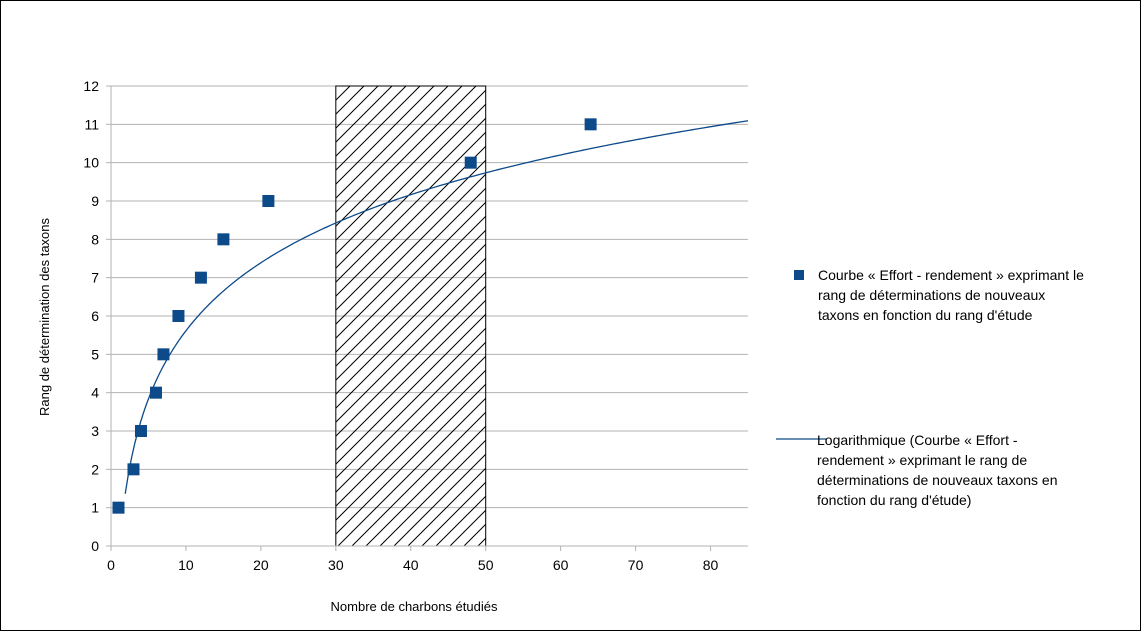 This screenshot has width=1141, height=632. What do you see at coordinates (95, 469) in the screenshot?
I see `y-tick-label: 2` at bounding box center [95, 469].